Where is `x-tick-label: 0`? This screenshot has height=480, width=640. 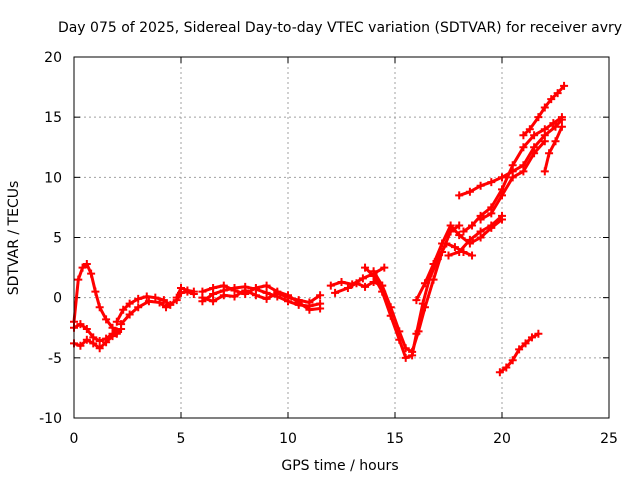 x-tick-label: 0 is located at coordinates (74, 439).